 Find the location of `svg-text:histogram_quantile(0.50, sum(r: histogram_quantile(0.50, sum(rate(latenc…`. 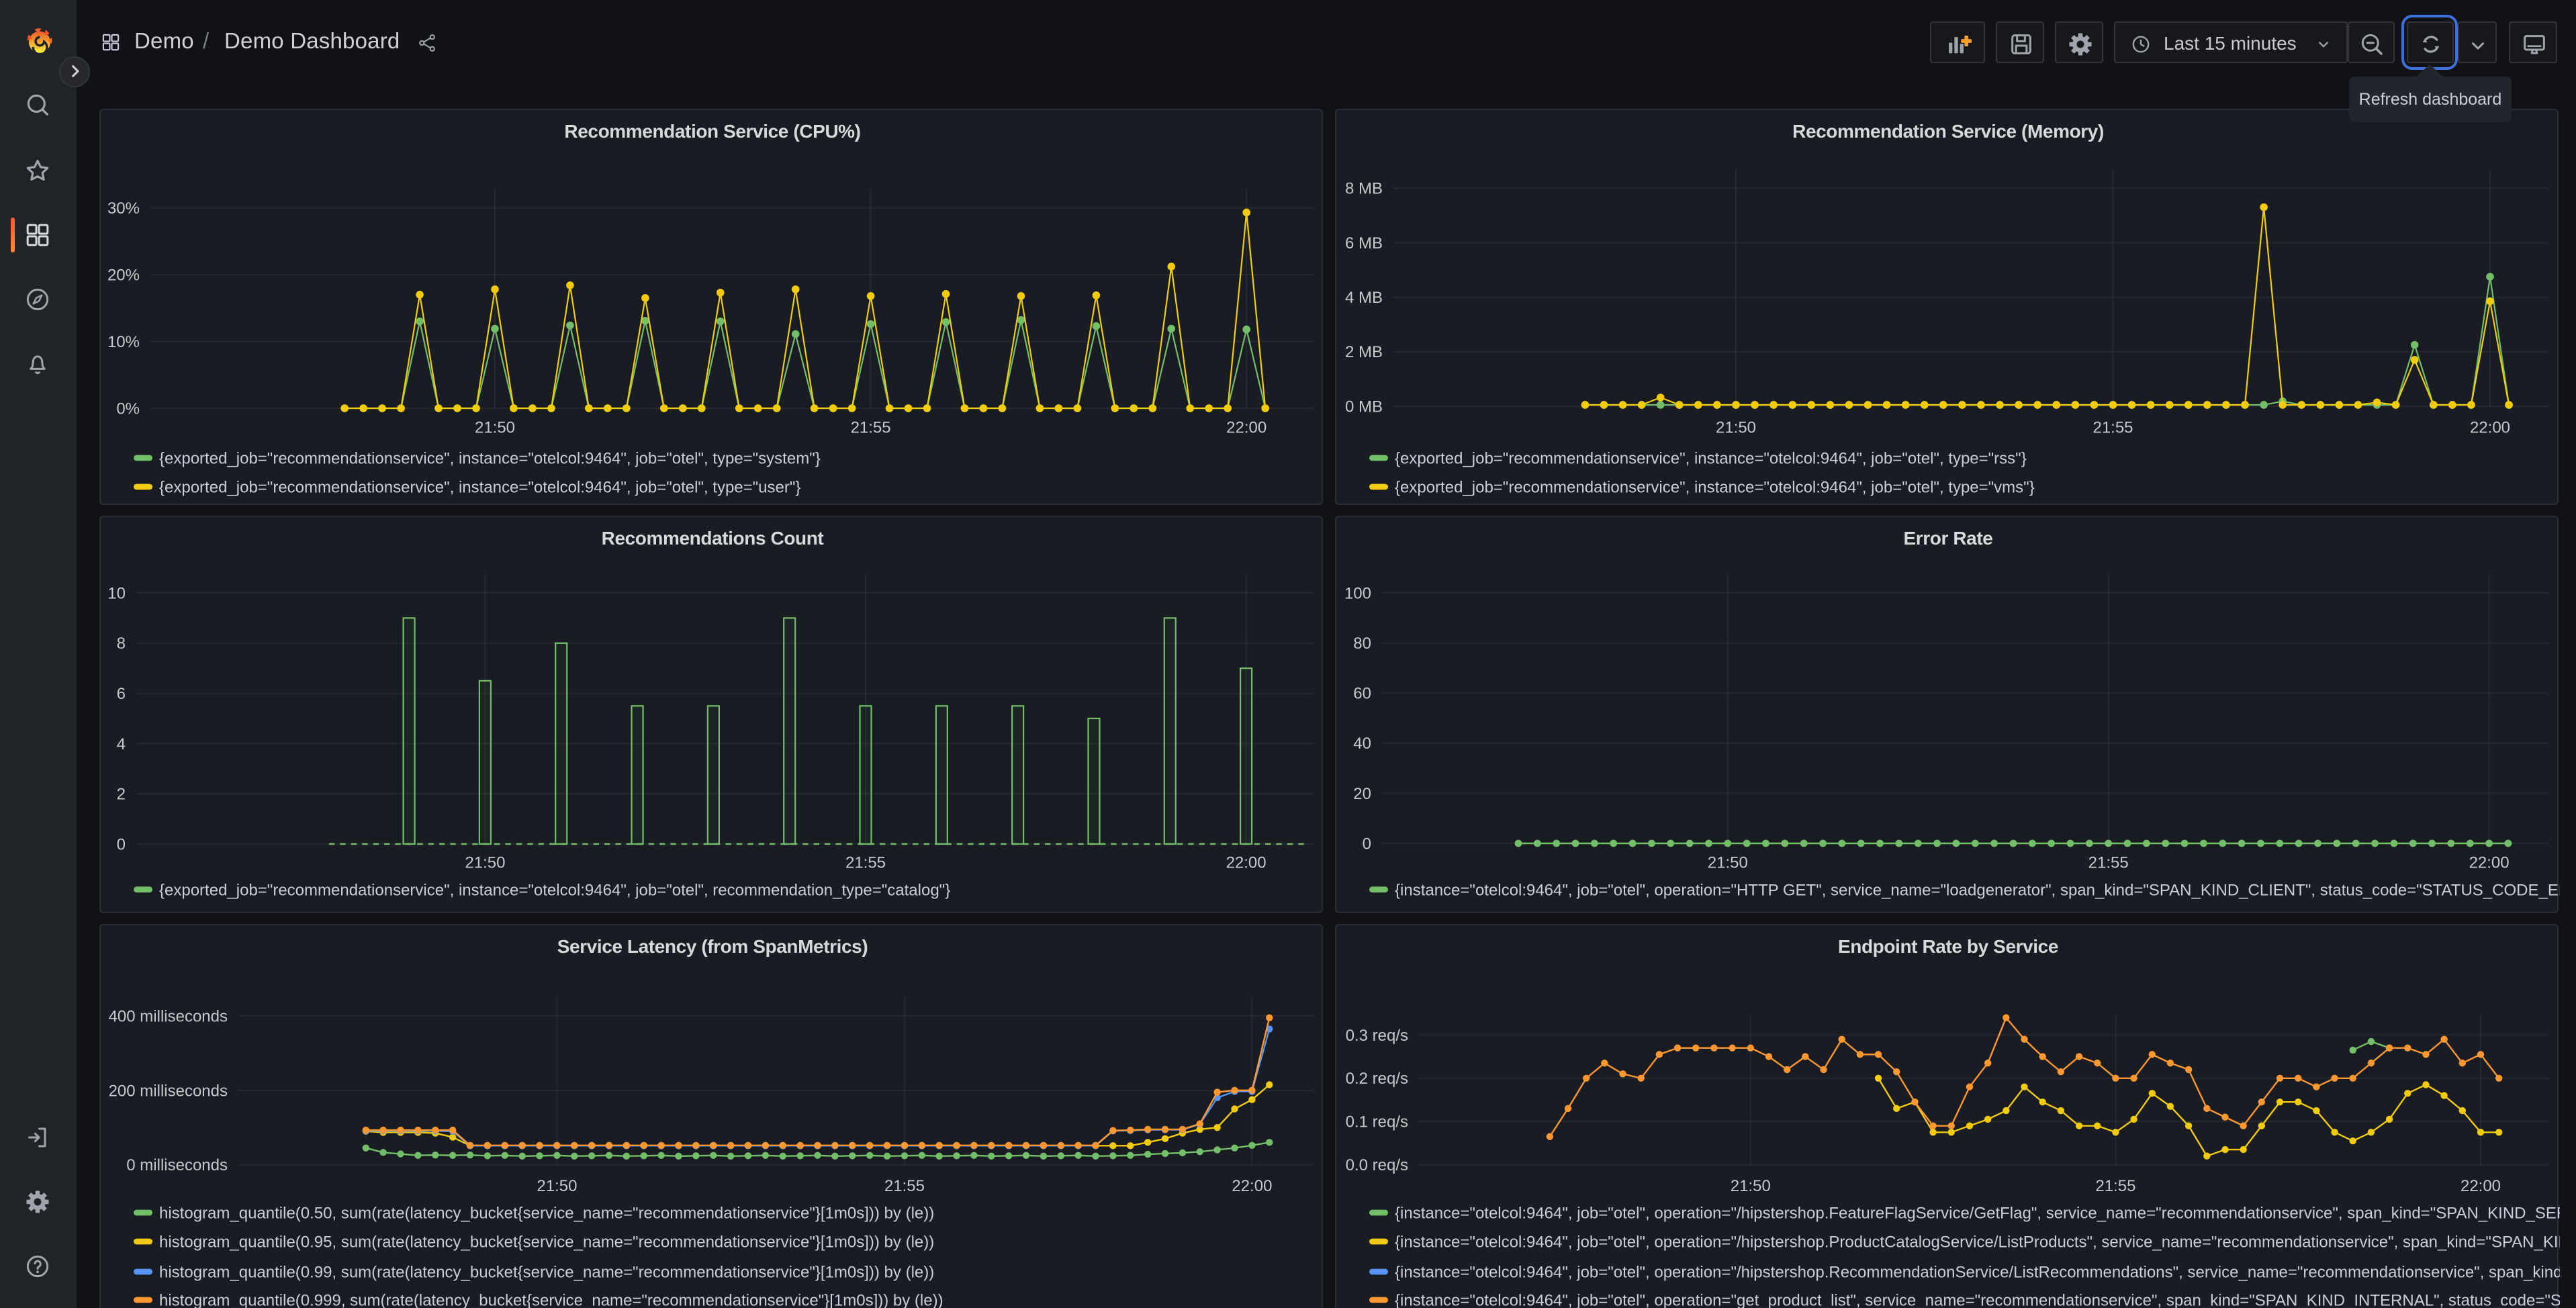

svg-text:histogram_quantile(0.50, sum(r: histogram_quantile(0.50, sum(rate(latenc… is located at coordinates (546, 1214).